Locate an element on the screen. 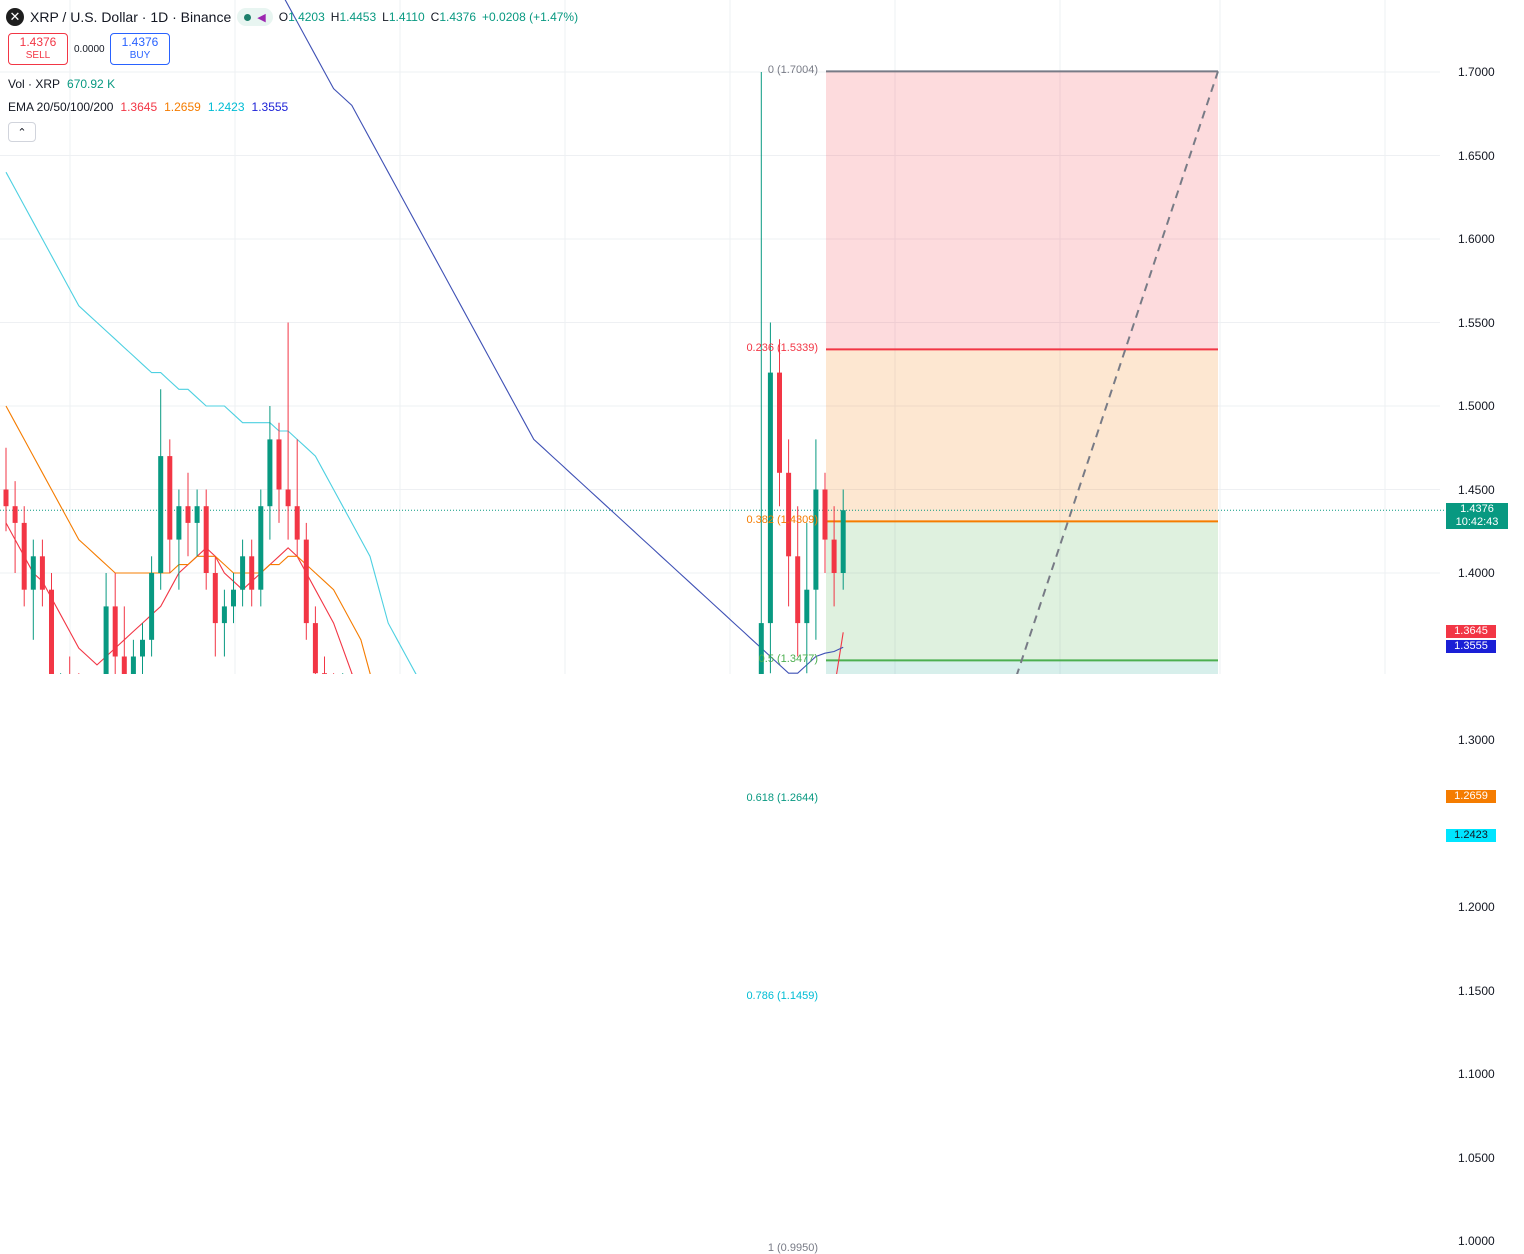  fib-level-label: 1 (0.9950) is located at coordinates (792, 1248).